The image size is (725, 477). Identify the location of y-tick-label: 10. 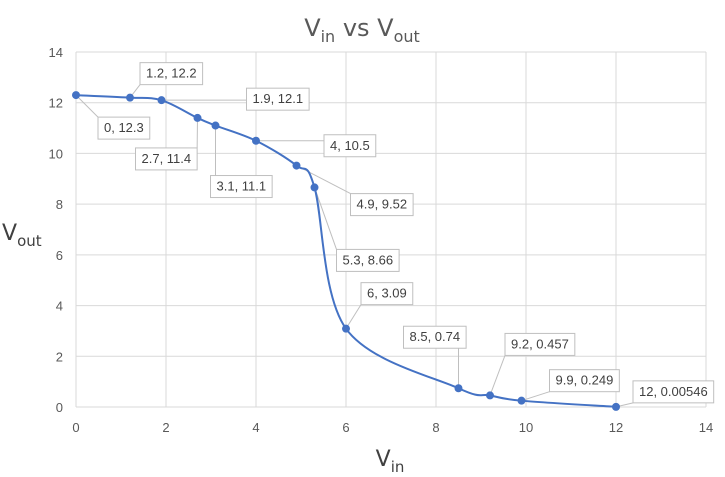
(56, 153).